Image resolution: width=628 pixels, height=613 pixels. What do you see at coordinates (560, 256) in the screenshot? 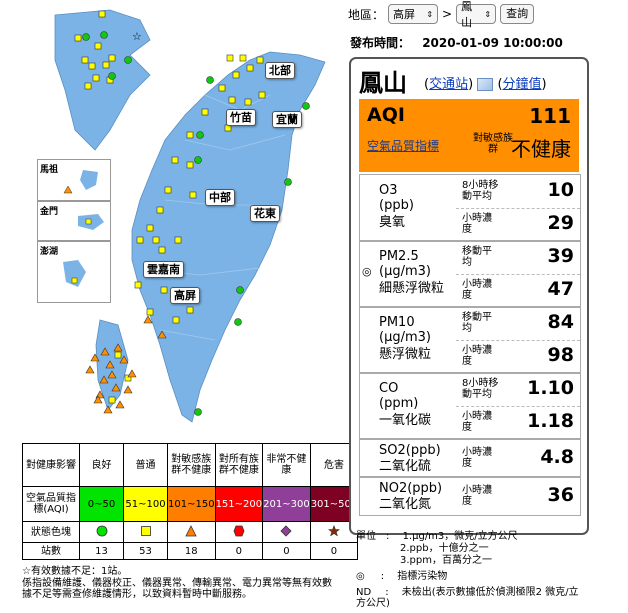
I see `pollutant-value: 39` at bounding box center [560, 256].